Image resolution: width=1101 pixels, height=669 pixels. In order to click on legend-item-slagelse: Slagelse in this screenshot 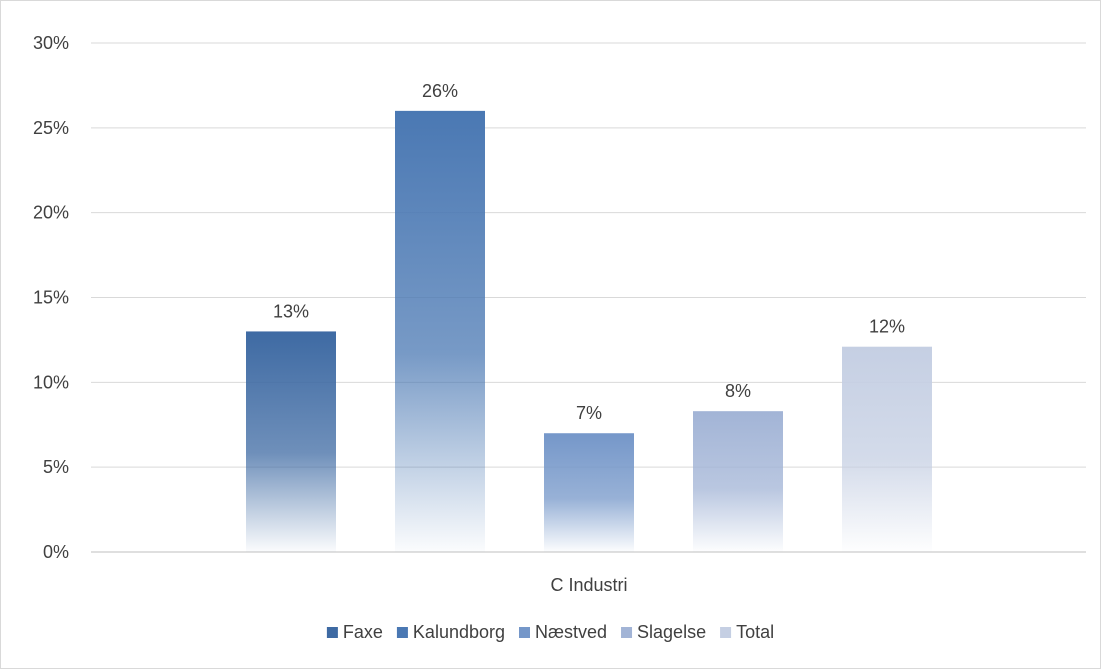, I will do `click(663, 632)`.